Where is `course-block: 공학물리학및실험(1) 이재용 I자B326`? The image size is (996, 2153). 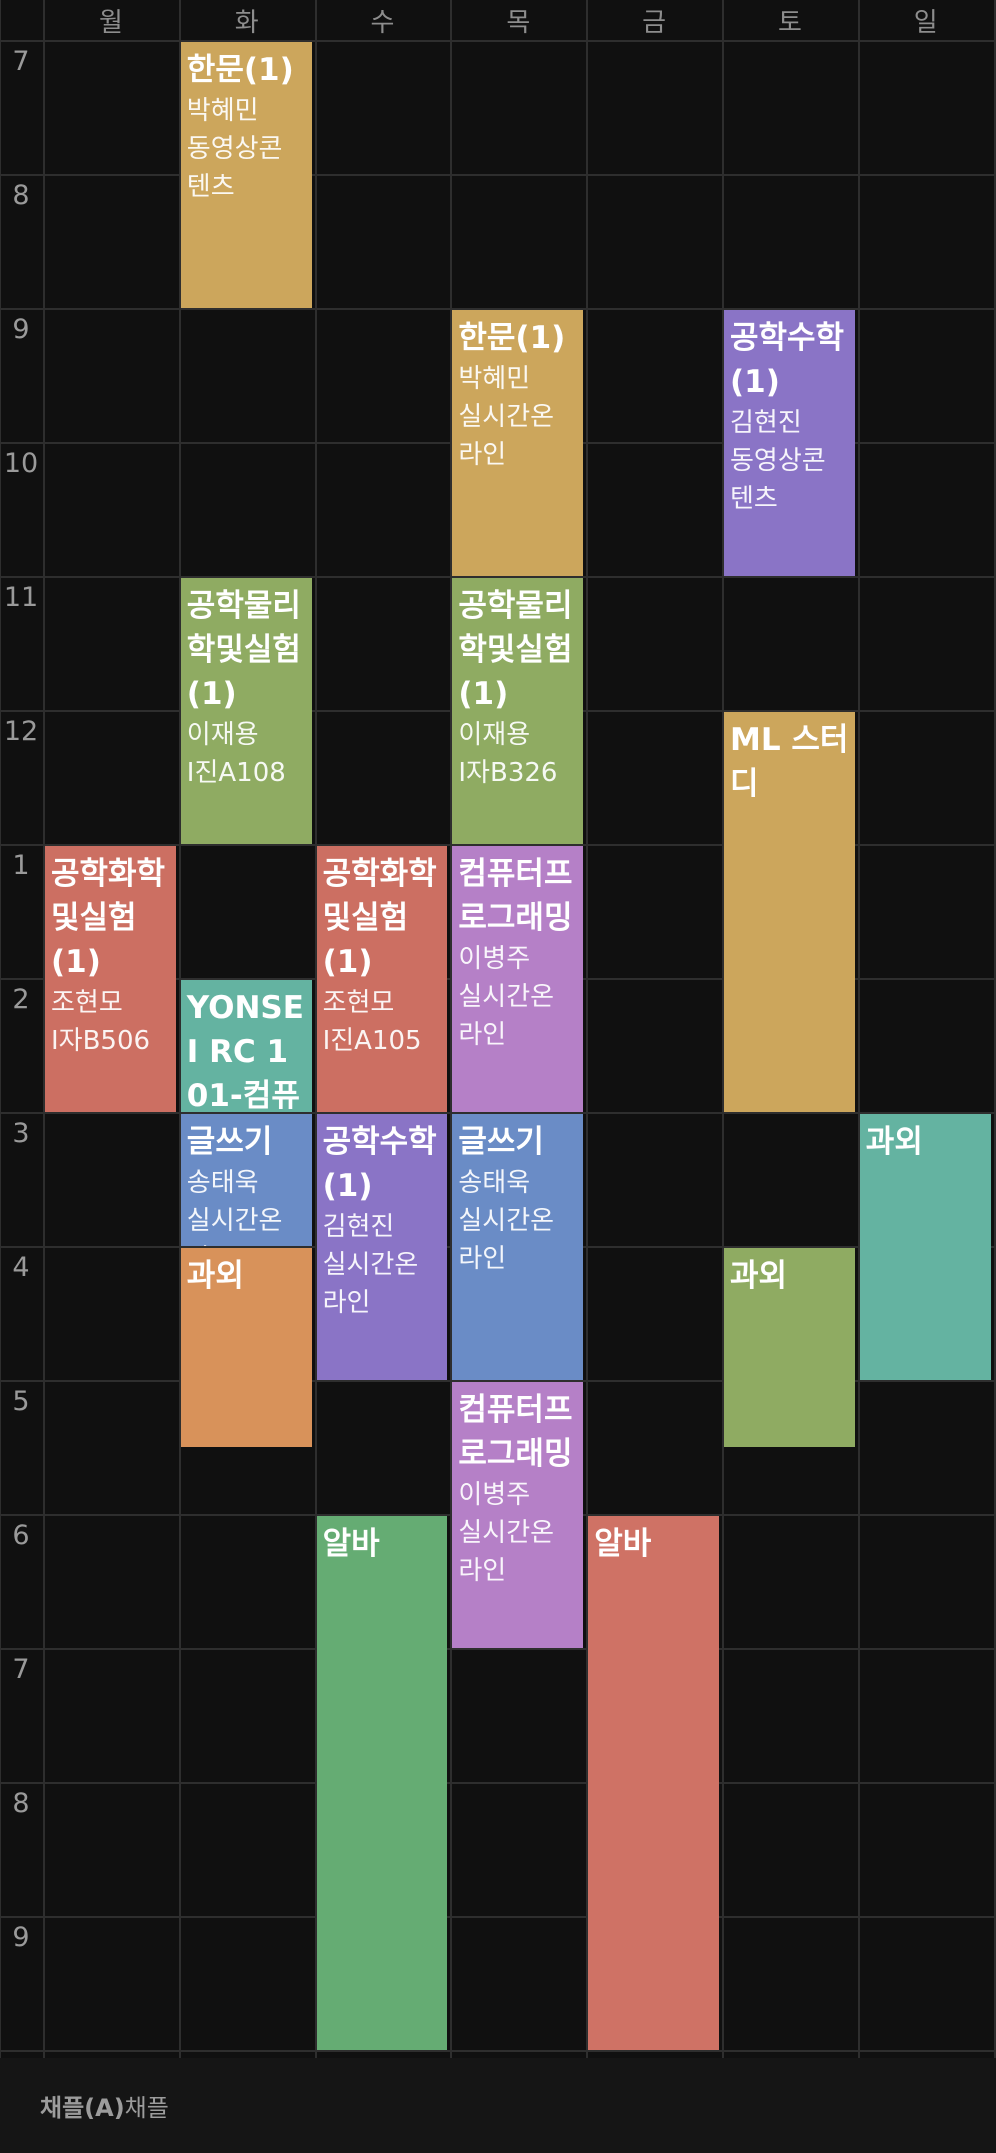 course-block: 공학물리학및실험(1) 이재용 I자B326 is located at coordinates (518, 711).